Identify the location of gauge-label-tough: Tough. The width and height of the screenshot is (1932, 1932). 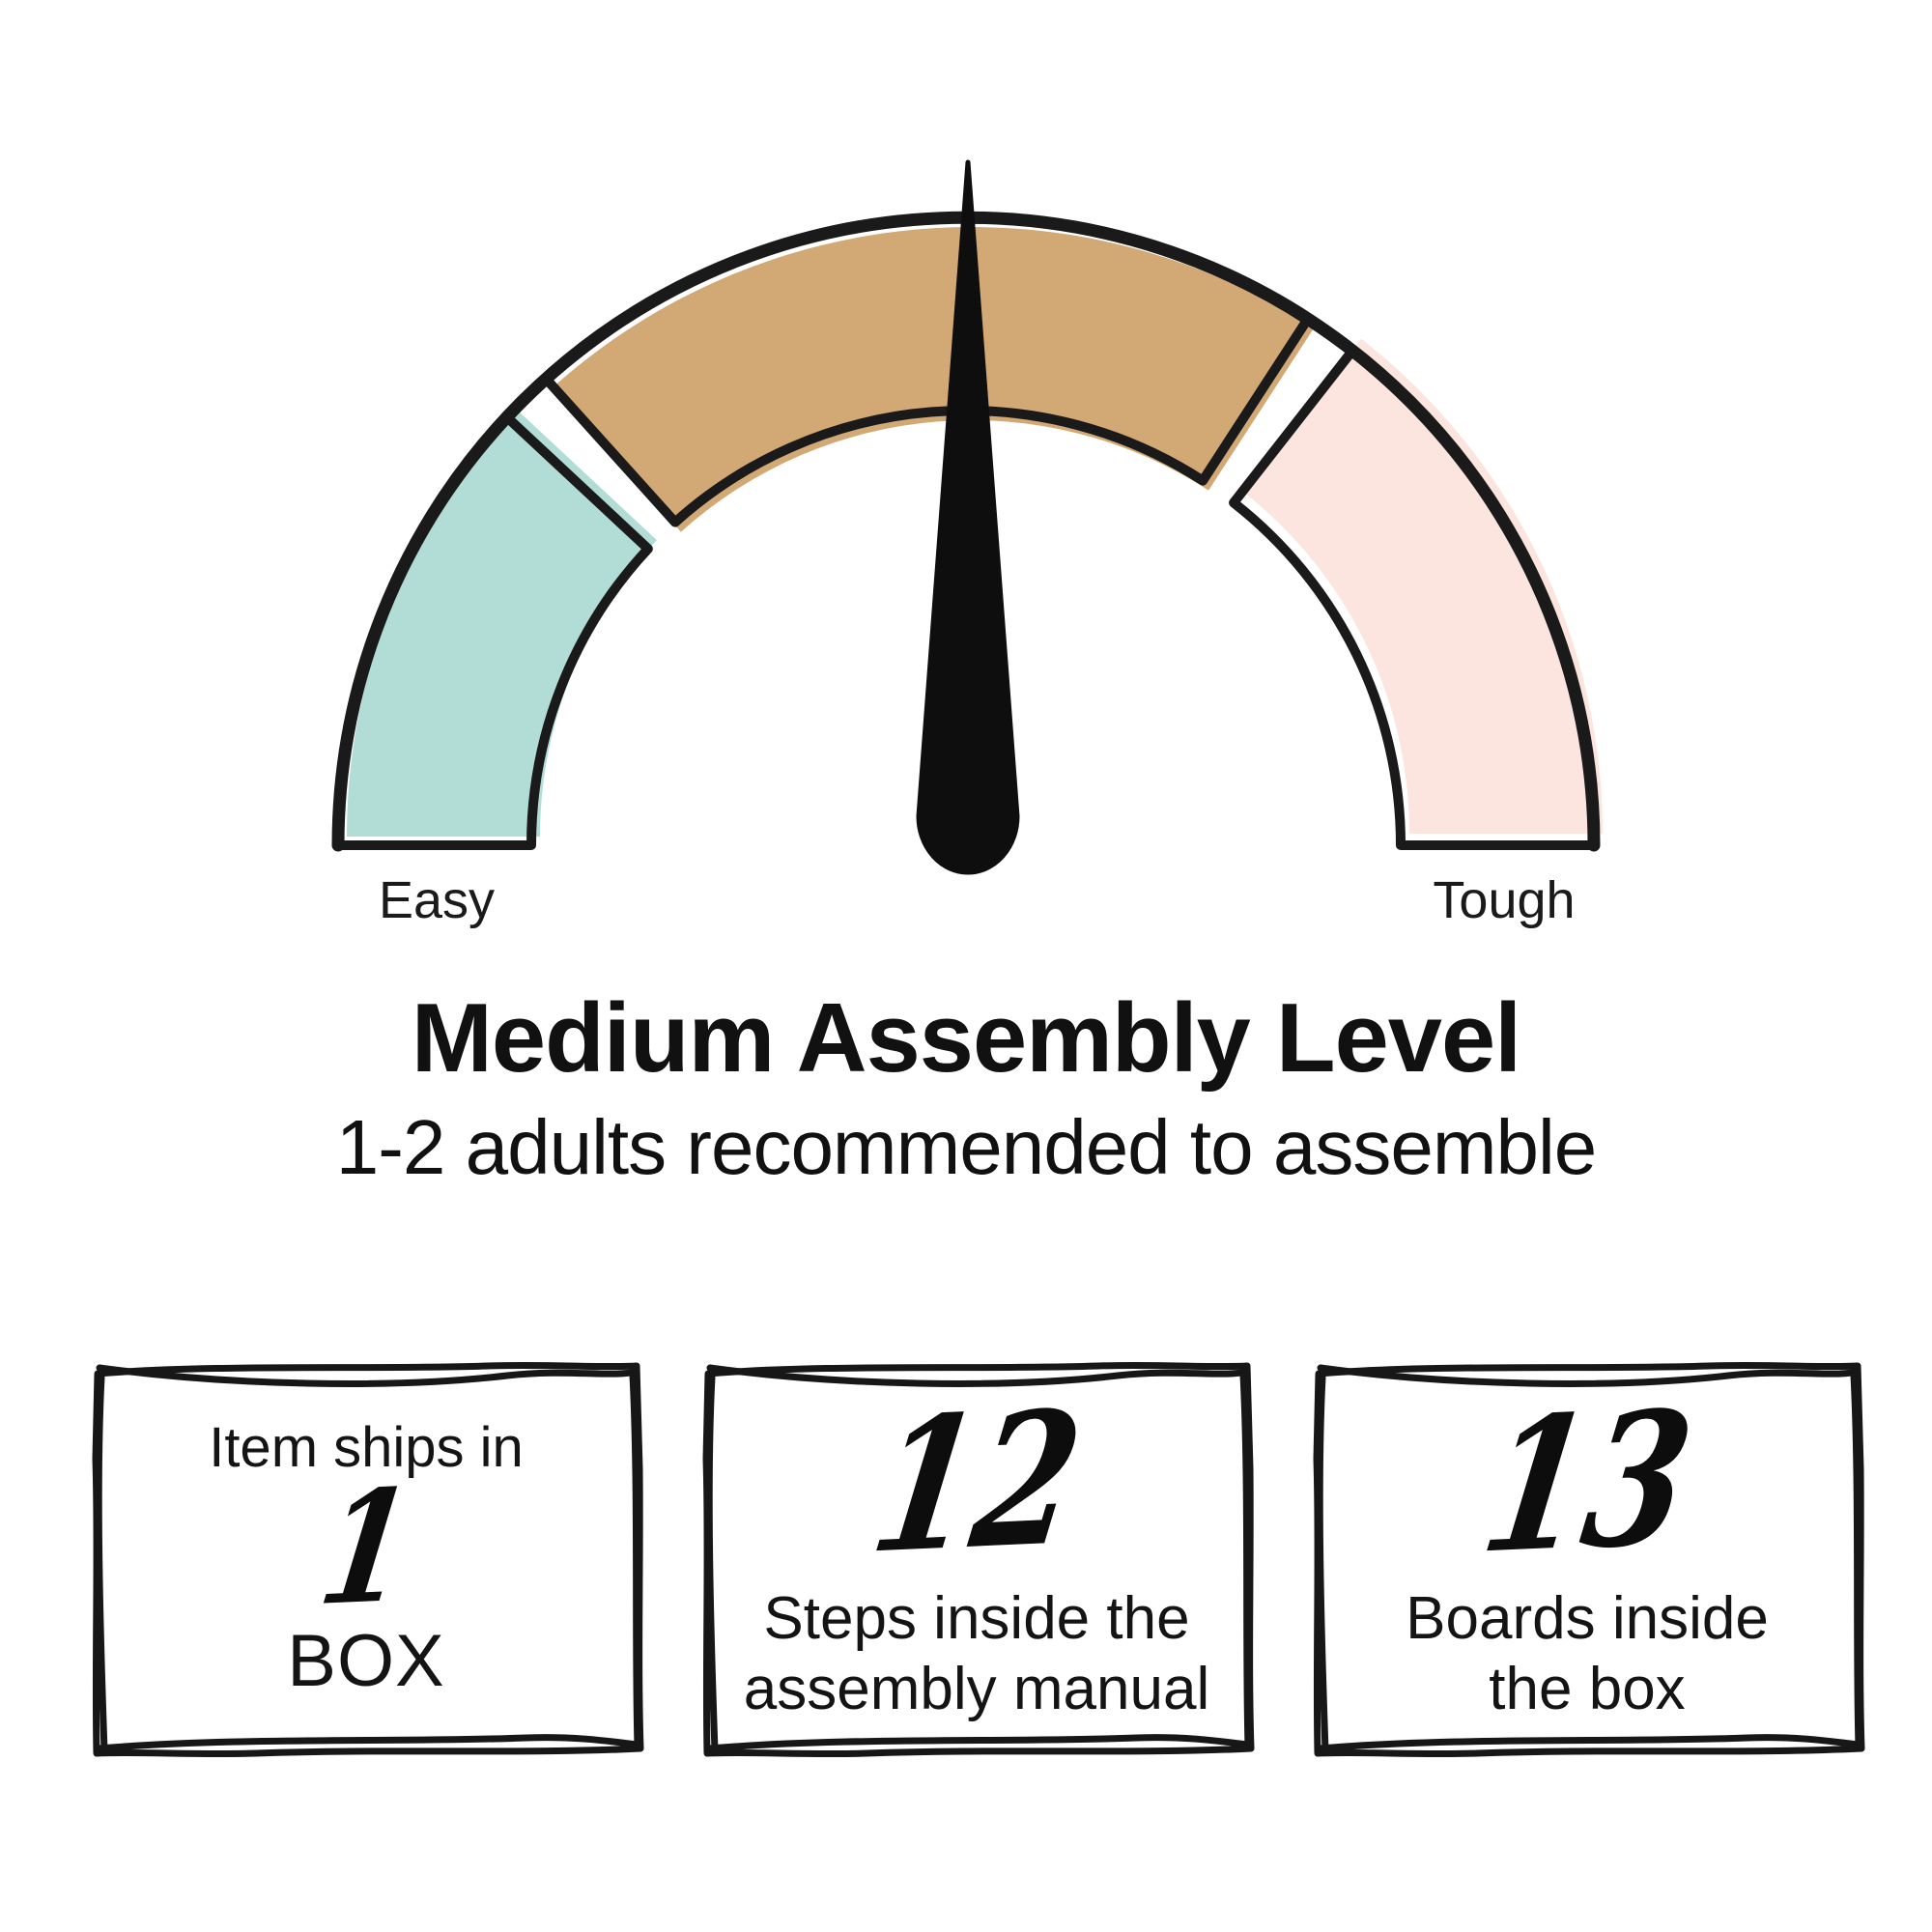
(1504, 900).